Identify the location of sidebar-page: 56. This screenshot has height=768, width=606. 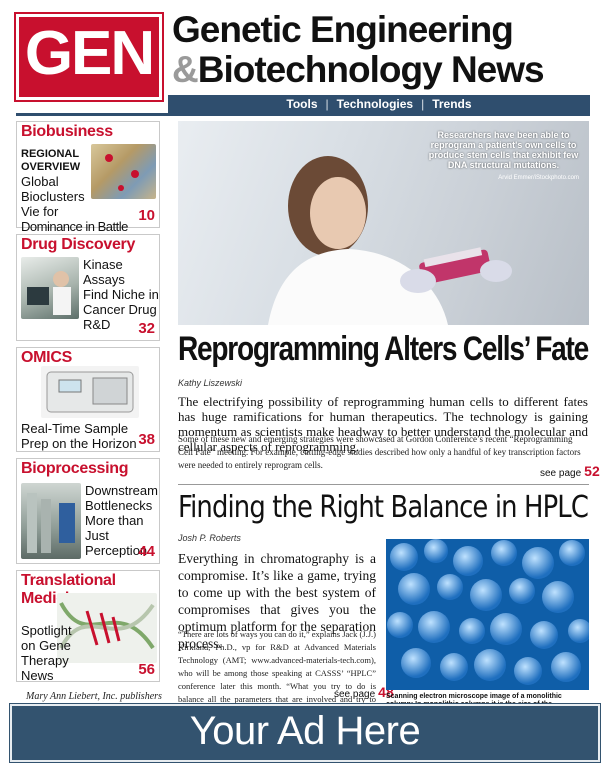
(146, 669).